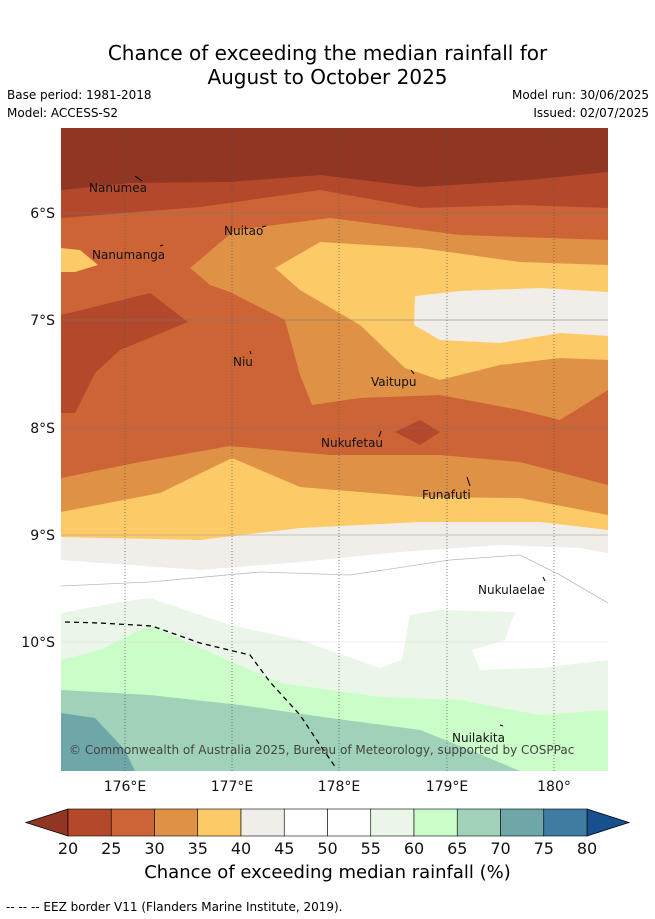 Image resolution: width=655 pixels, height=919 pixels. Describe the element at coordinates (128, 255) in the screenshot. I see `place-nanumanga: Nanumanga` at that location.